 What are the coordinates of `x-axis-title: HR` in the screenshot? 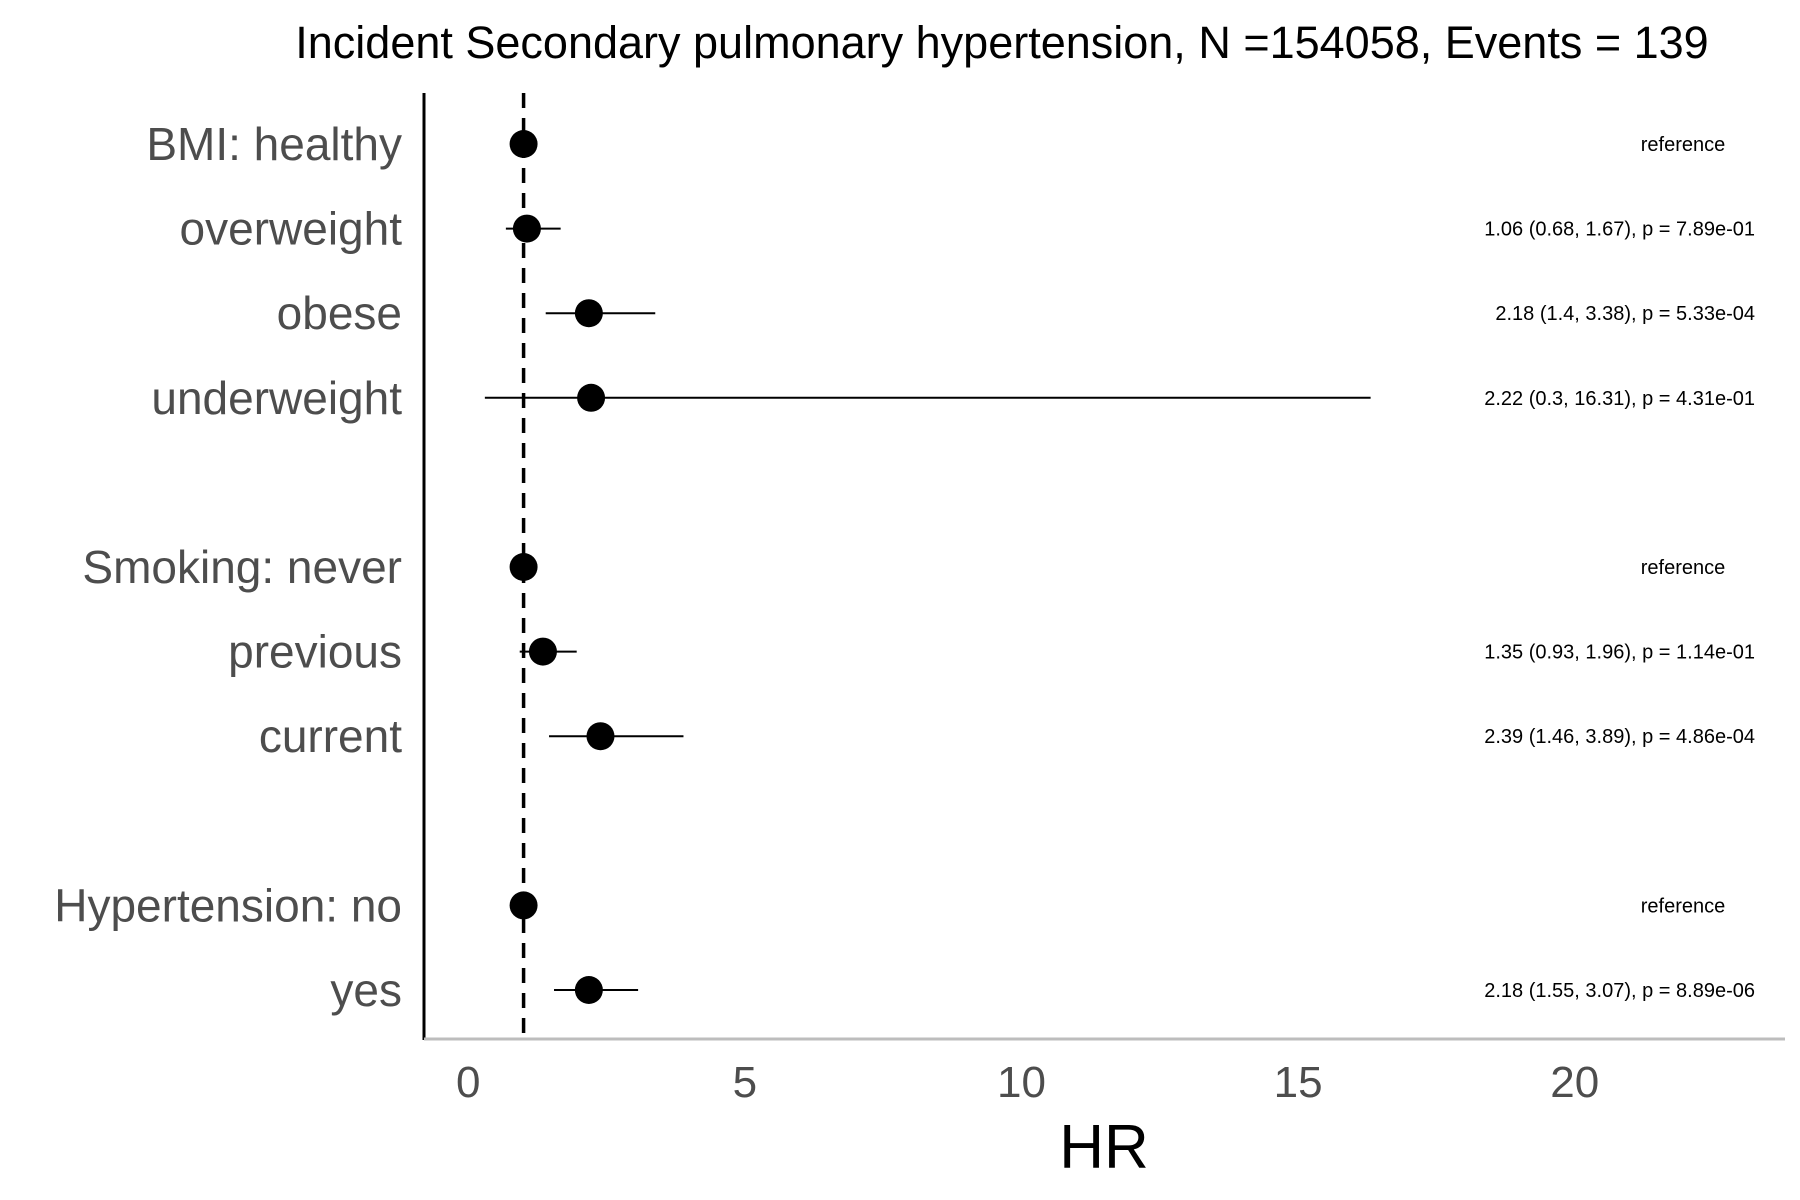 It's located at (1104, 1147).